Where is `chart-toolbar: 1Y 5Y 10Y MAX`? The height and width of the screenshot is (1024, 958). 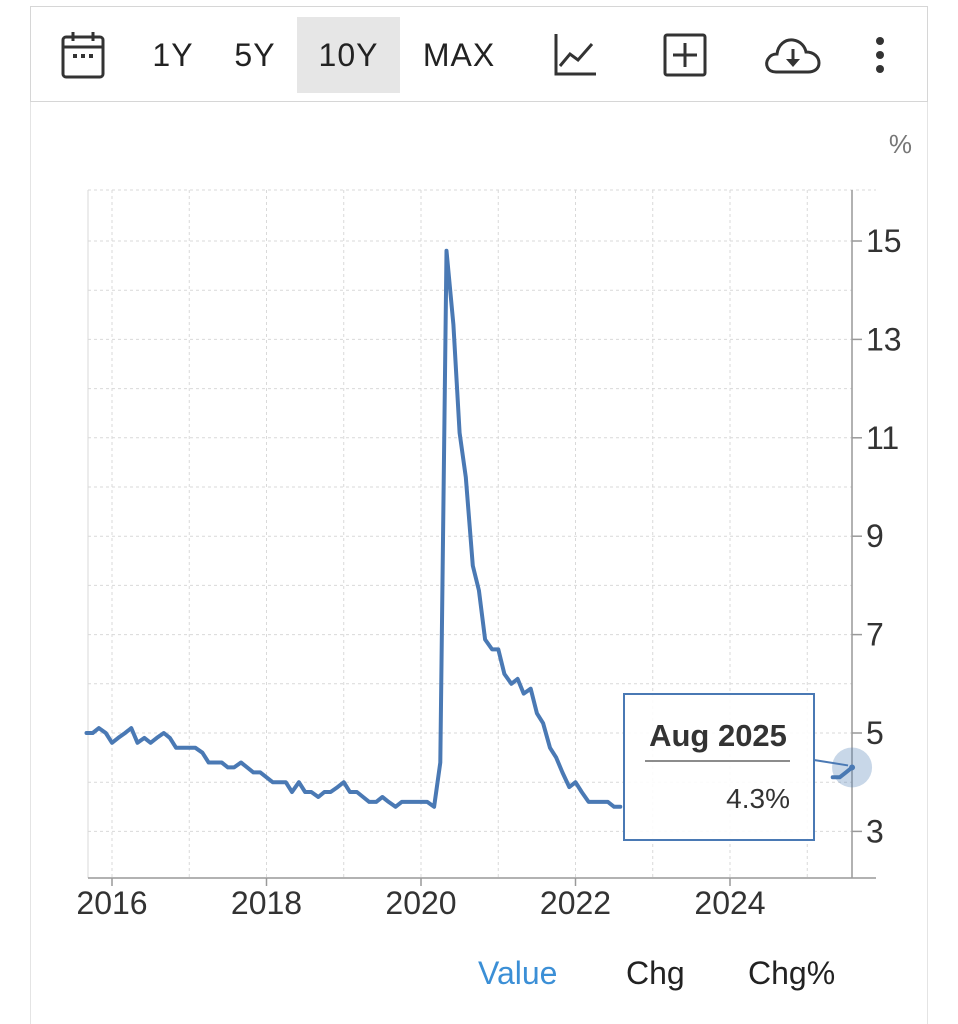 chart-toolbar: 1Y 5Y 10Y MAX is located at coordinates (479, 54).